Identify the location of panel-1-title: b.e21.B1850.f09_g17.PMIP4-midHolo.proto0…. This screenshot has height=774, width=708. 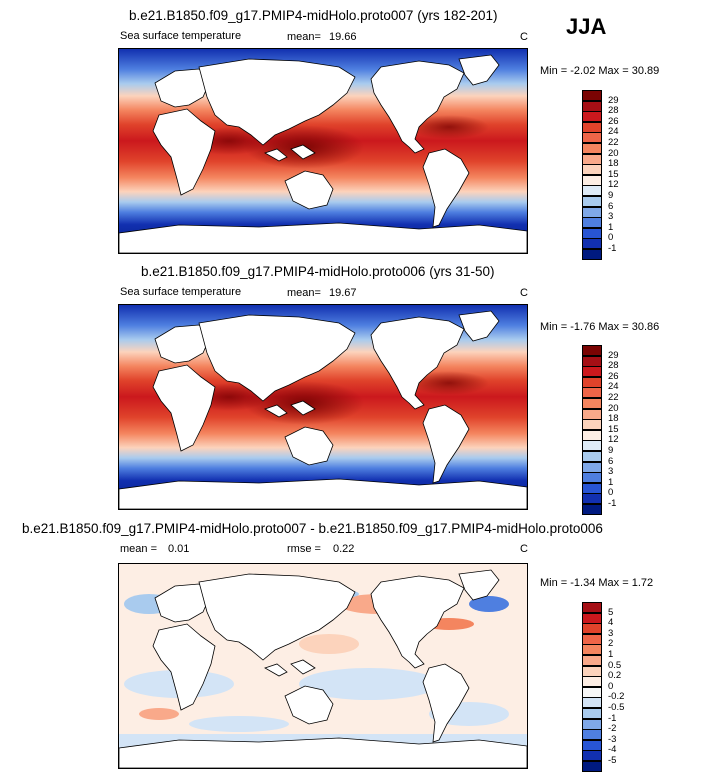
(313, 15).